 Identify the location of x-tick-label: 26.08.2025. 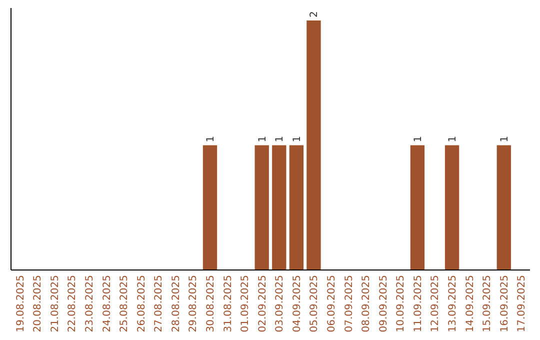
(142, 303).